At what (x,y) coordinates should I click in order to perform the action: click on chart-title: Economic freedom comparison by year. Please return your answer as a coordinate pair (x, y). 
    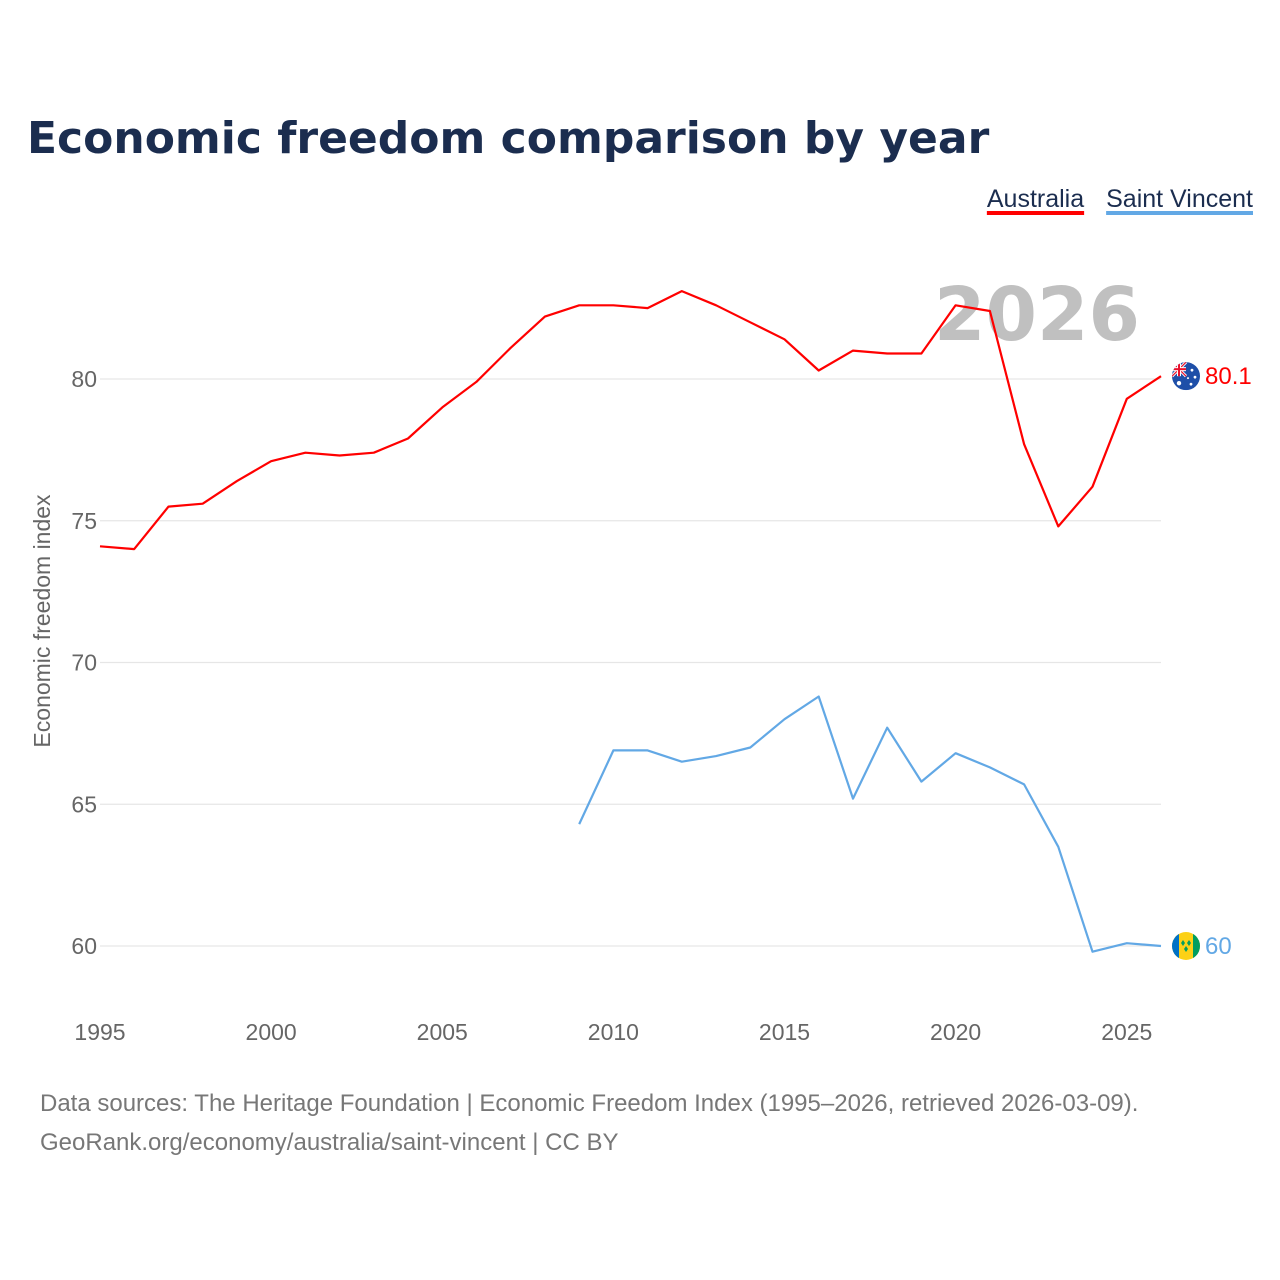
    Looking at the image, I should click on (508, 138).